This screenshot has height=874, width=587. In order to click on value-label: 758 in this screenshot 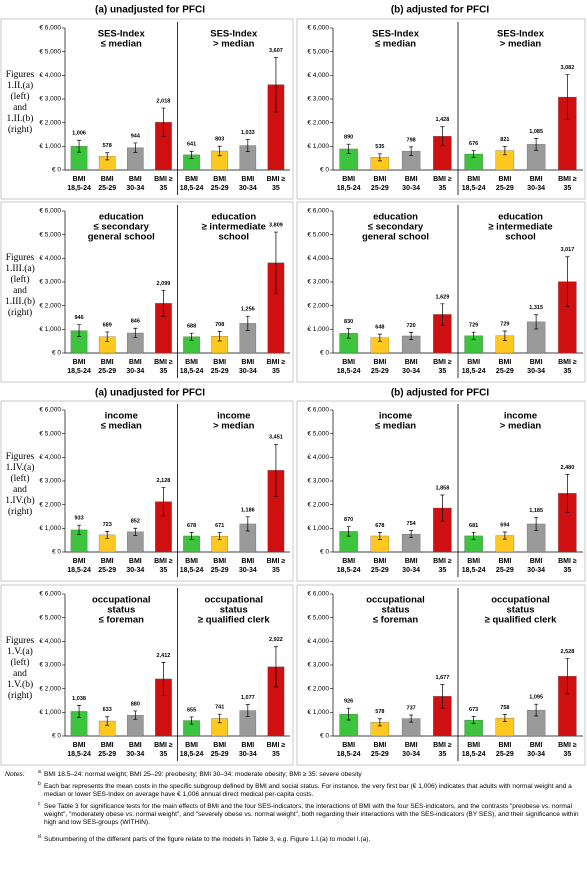, I will do `click(504, 708)`.